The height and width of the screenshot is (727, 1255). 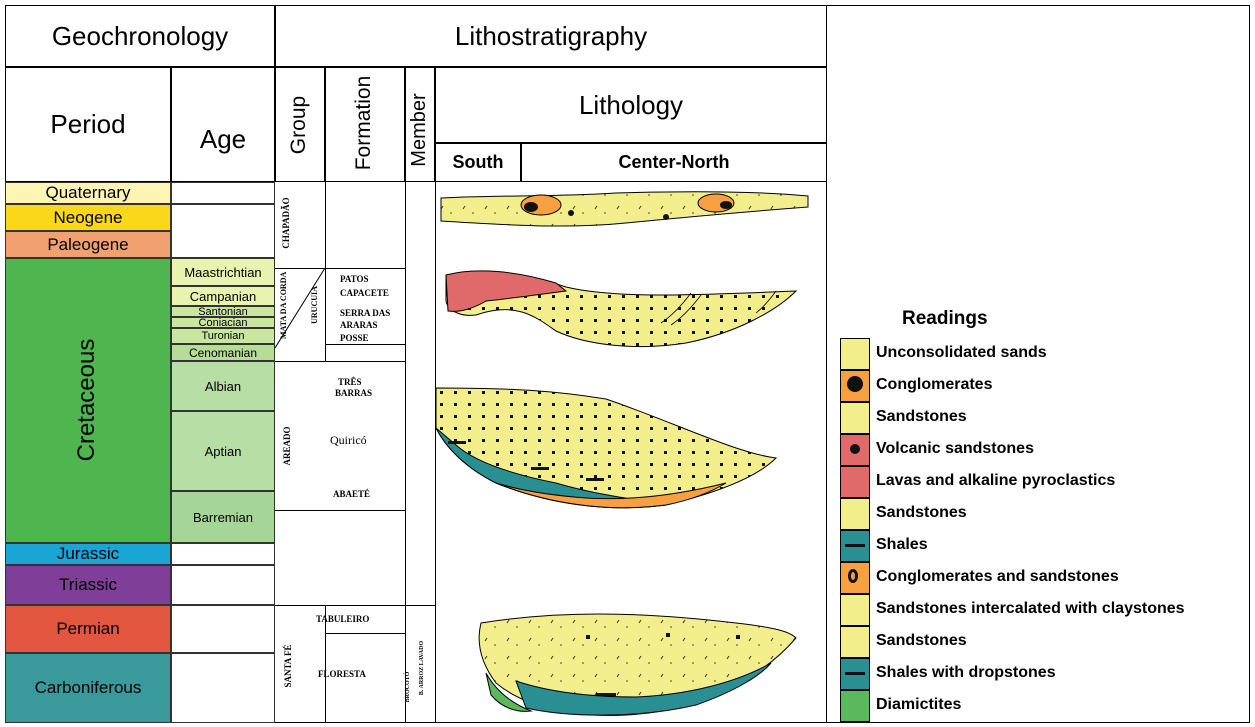 I want to click on legend-label-shales: Shales, so click(x=902, y=544).